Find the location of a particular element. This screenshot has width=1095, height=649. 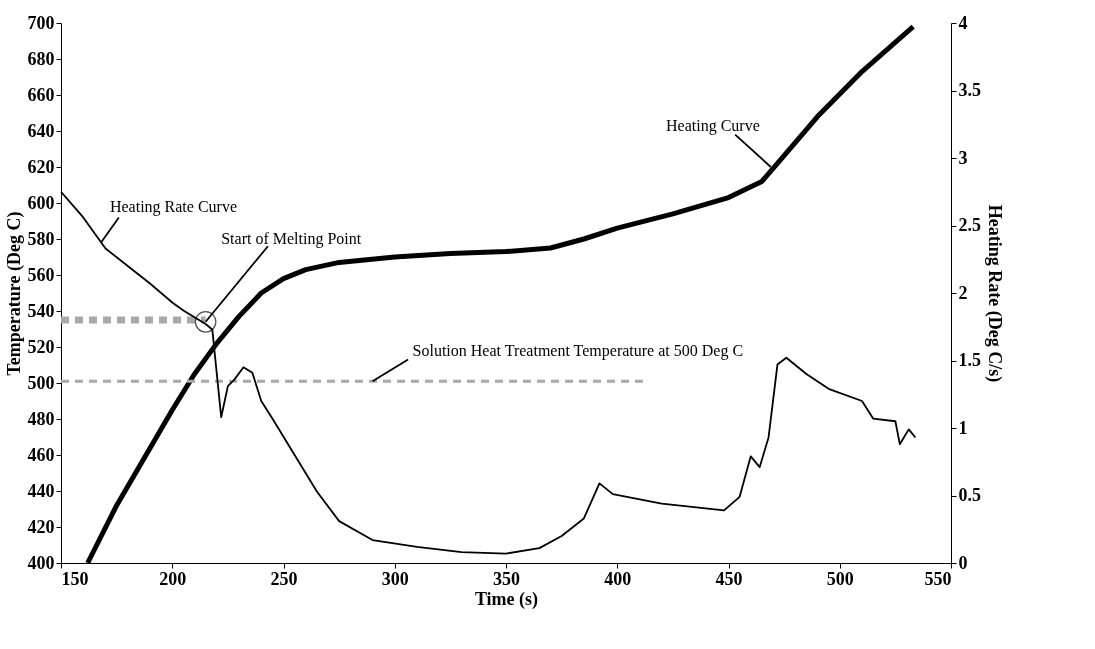

x-tick-label: 400 is located at coordinates (618, 578).